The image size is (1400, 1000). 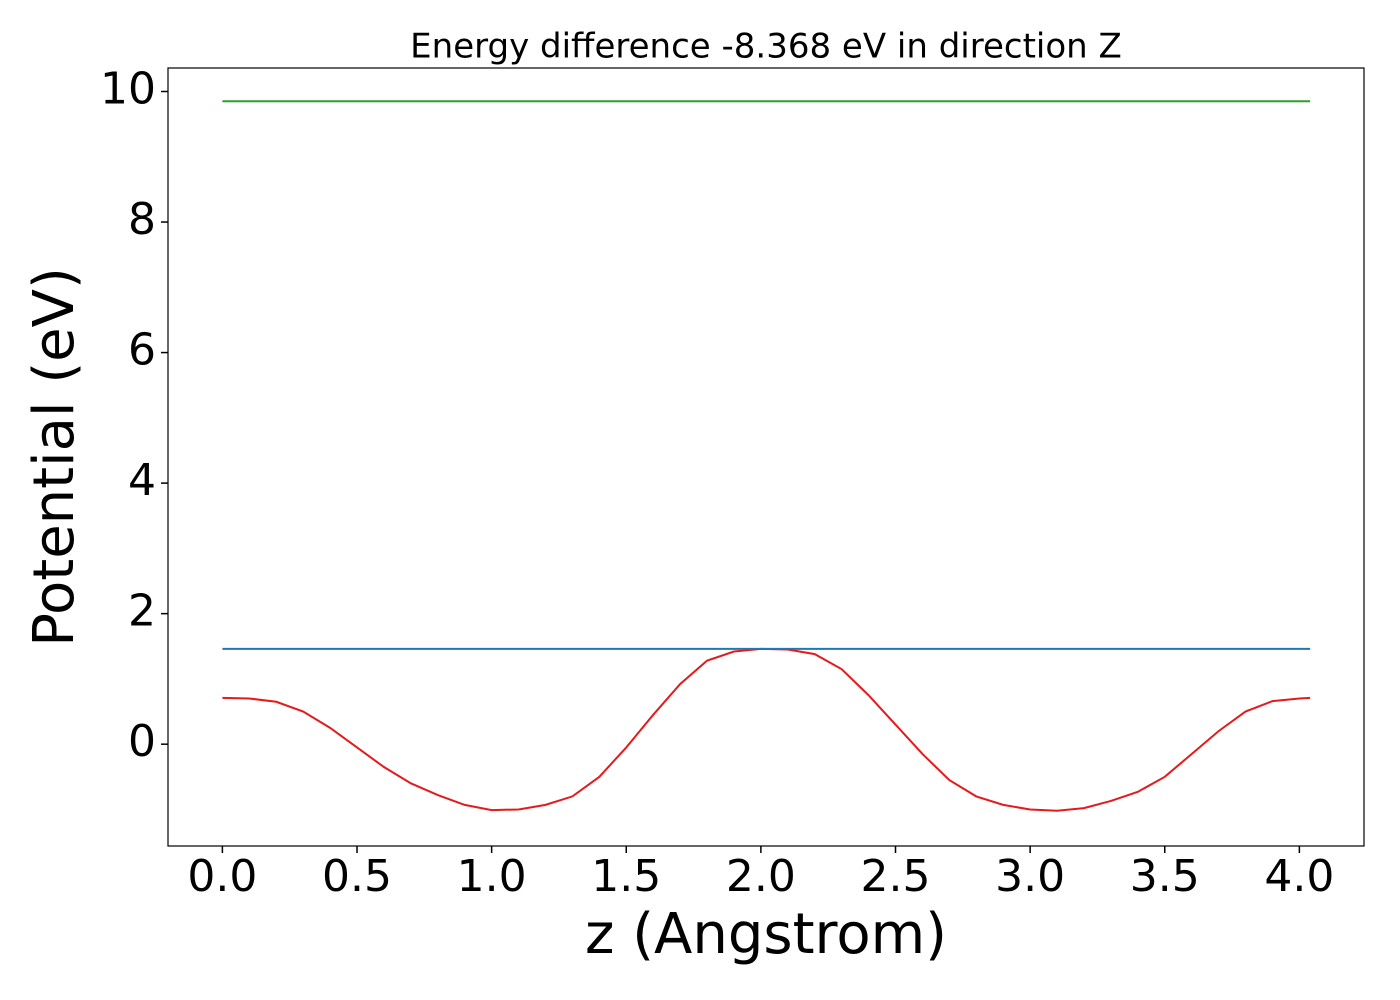 What do you see at coordinates (1030, 876) in the screenshot?
I see `x-tick-label: 3.0` at bounding box center [1030, 876].